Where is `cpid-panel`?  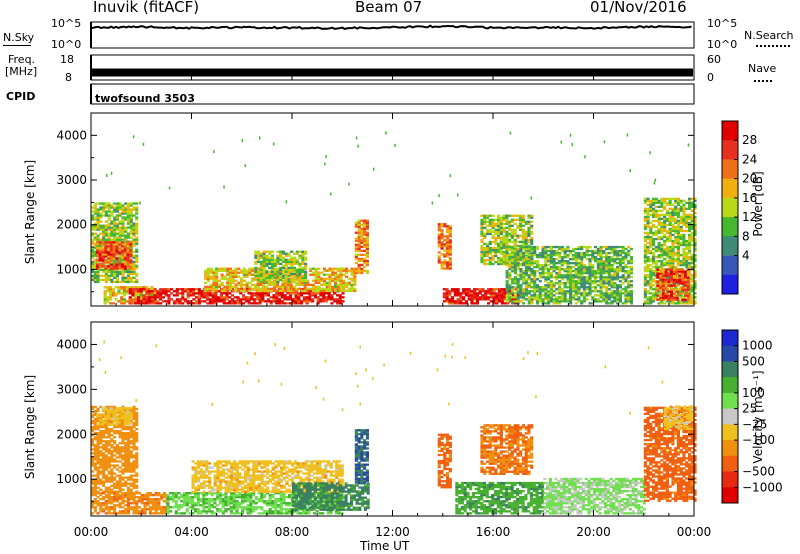
cpid-panel is located at coordinates (392, 94).